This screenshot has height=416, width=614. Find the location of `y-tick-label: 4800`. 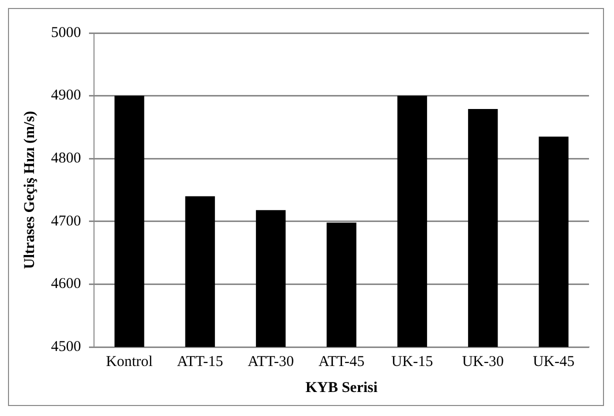

y-tick-label: 4800 is located at coordinates (66, 158).